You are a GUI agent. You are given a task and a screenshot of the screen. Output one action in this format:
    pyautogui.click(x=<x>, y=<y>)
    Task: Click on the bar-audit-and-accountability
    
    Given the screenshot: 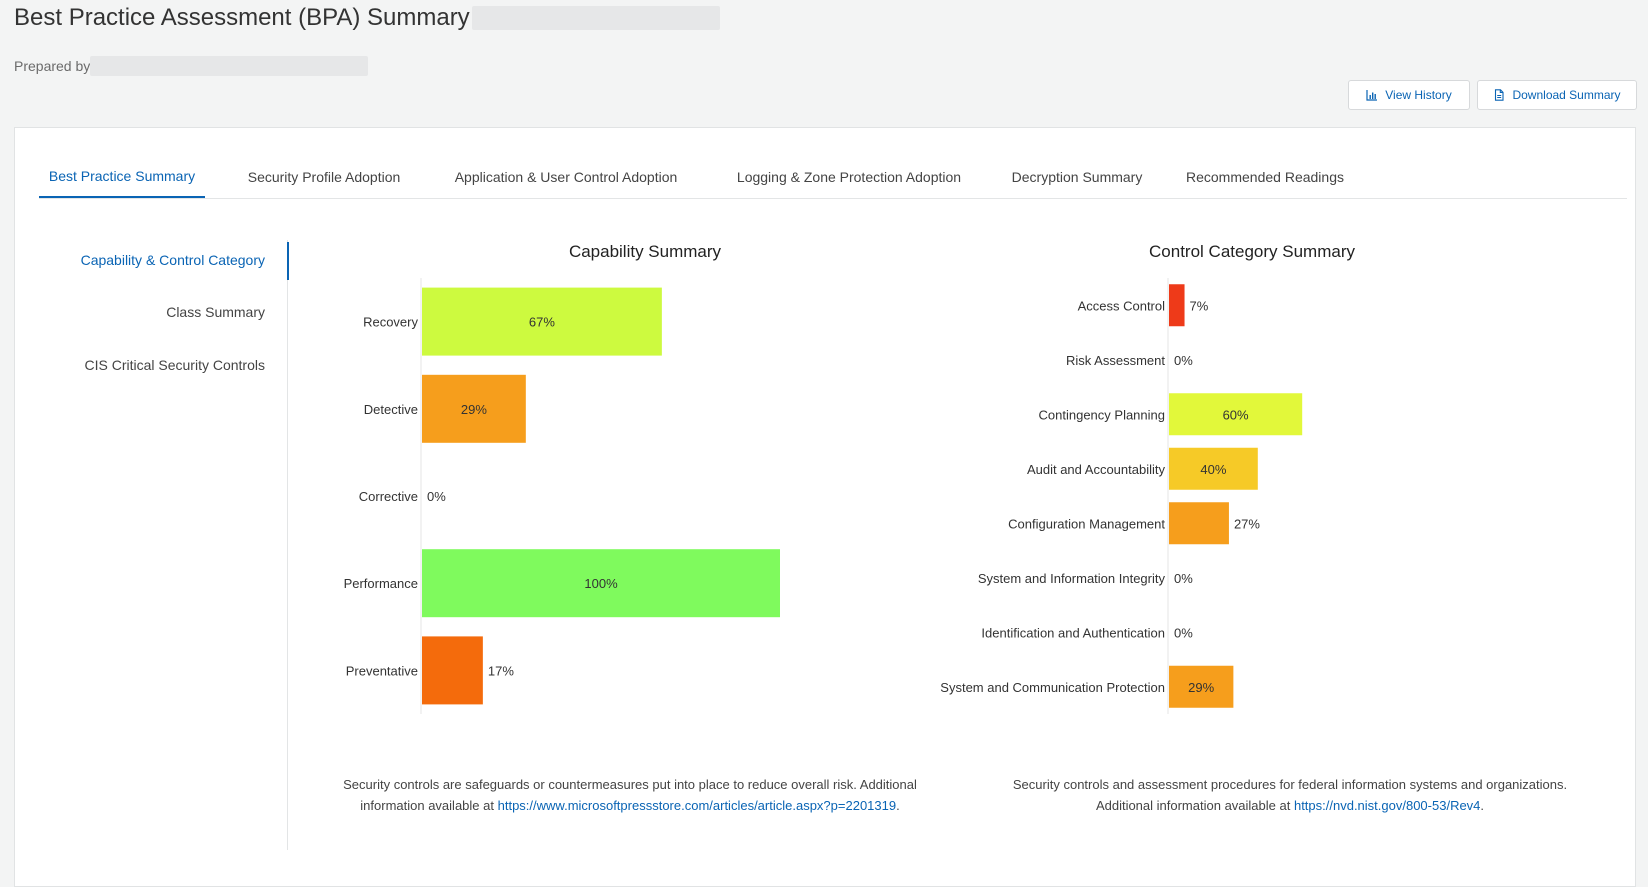 What is the action you would take?
    pyautogui.click(x=1213, y=468)
    